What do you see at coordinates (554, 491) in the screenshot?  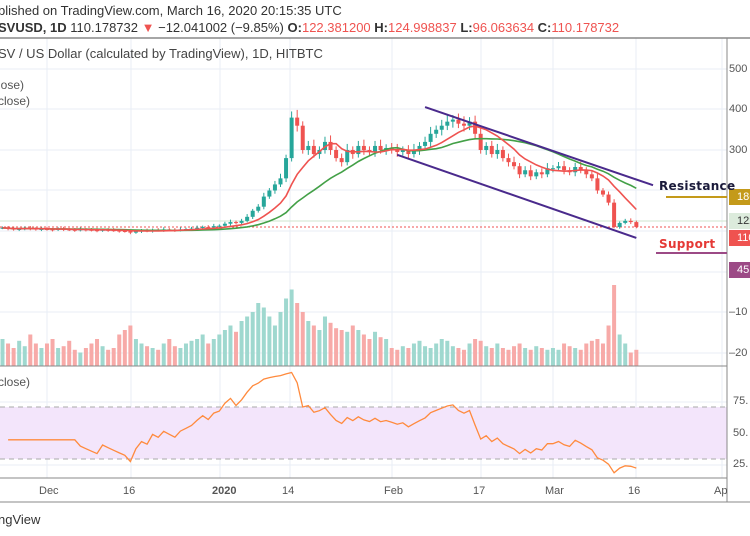 I see `time-tick: Mar` at bounding box center [554, 491].